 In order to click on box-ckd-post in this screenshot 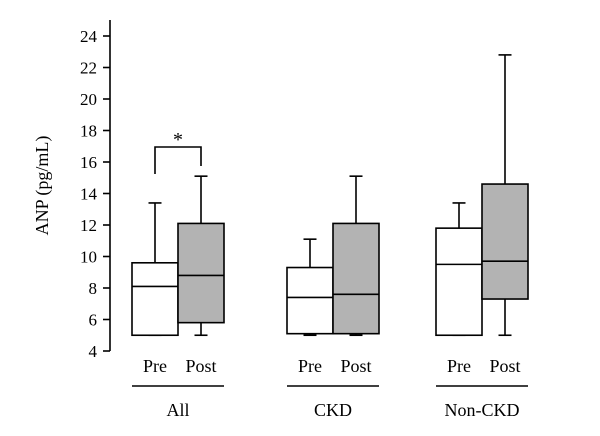, I will do `click(356, 256)`.